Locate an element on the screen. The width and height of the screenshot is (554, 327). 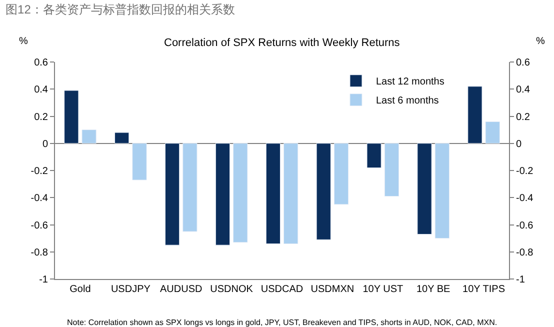
y-tick-label: 0.4 is located at coordinates (41, 90).